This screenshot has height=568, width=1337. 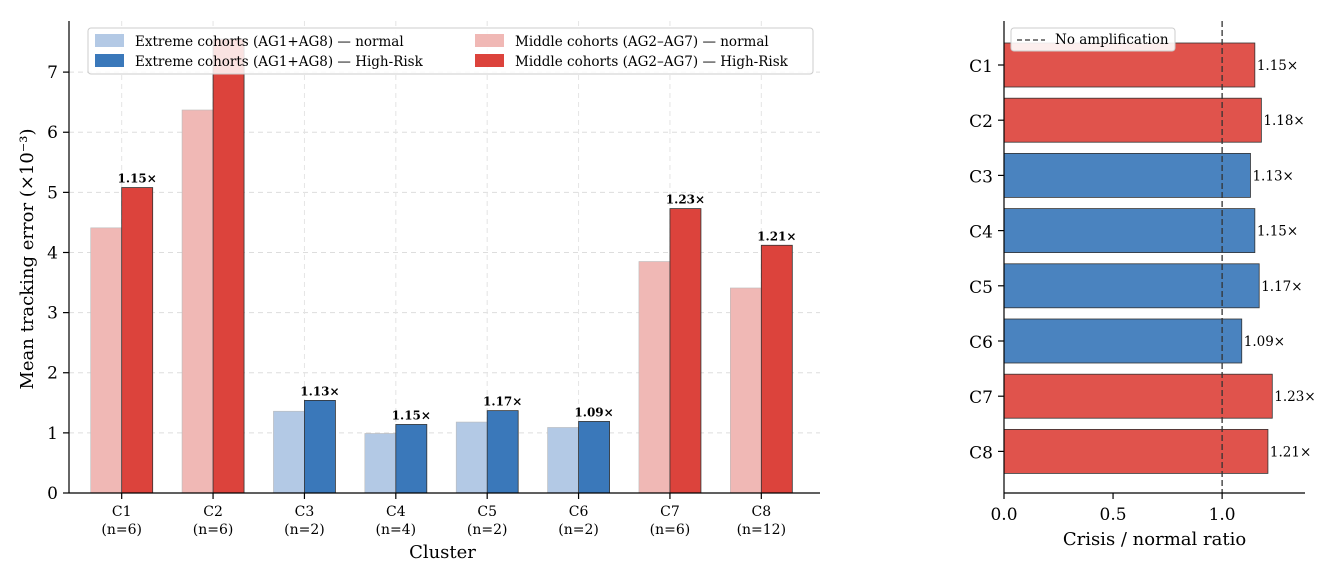 What do you see at coordinates (1123, 341) in the screenshot?
I see `ratio-bar-c6` at bounding box center [1123, 341].